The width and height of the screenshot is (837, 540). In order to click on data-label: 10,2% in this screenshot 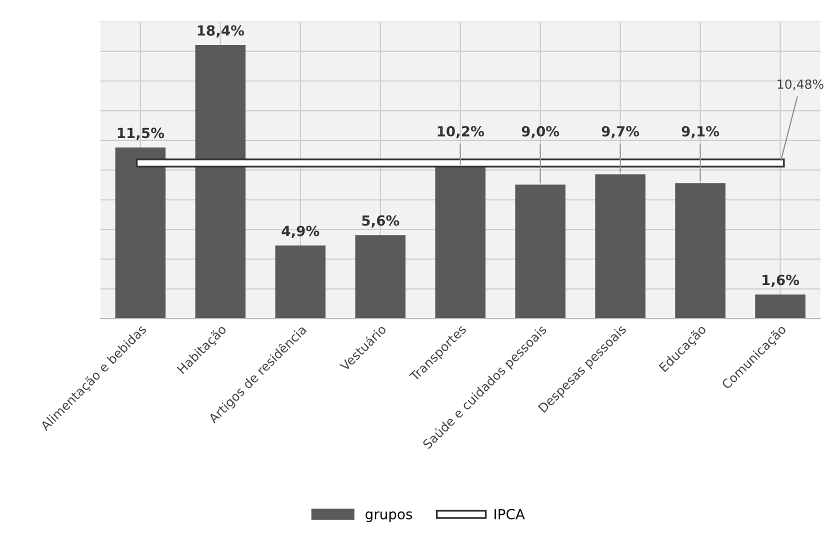, I will do `click(461, 132)`.